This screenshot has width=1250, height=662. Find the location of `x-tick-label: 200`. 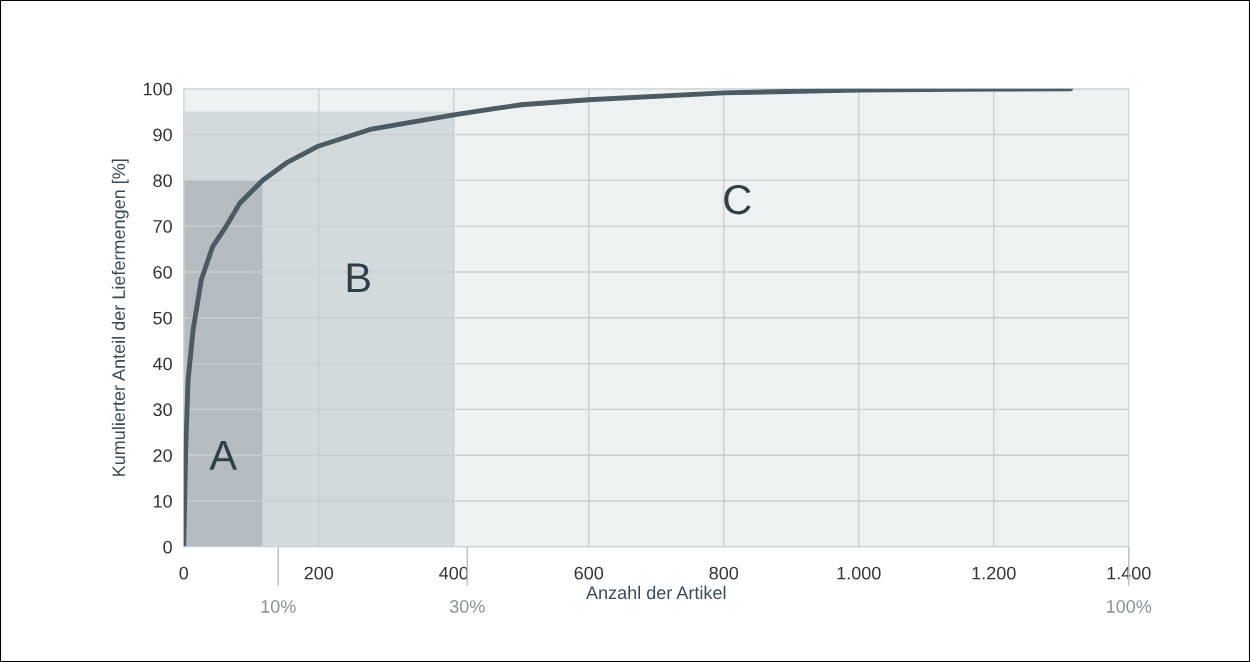

x-tick-label: 200 is located at coordinates (319, 573).